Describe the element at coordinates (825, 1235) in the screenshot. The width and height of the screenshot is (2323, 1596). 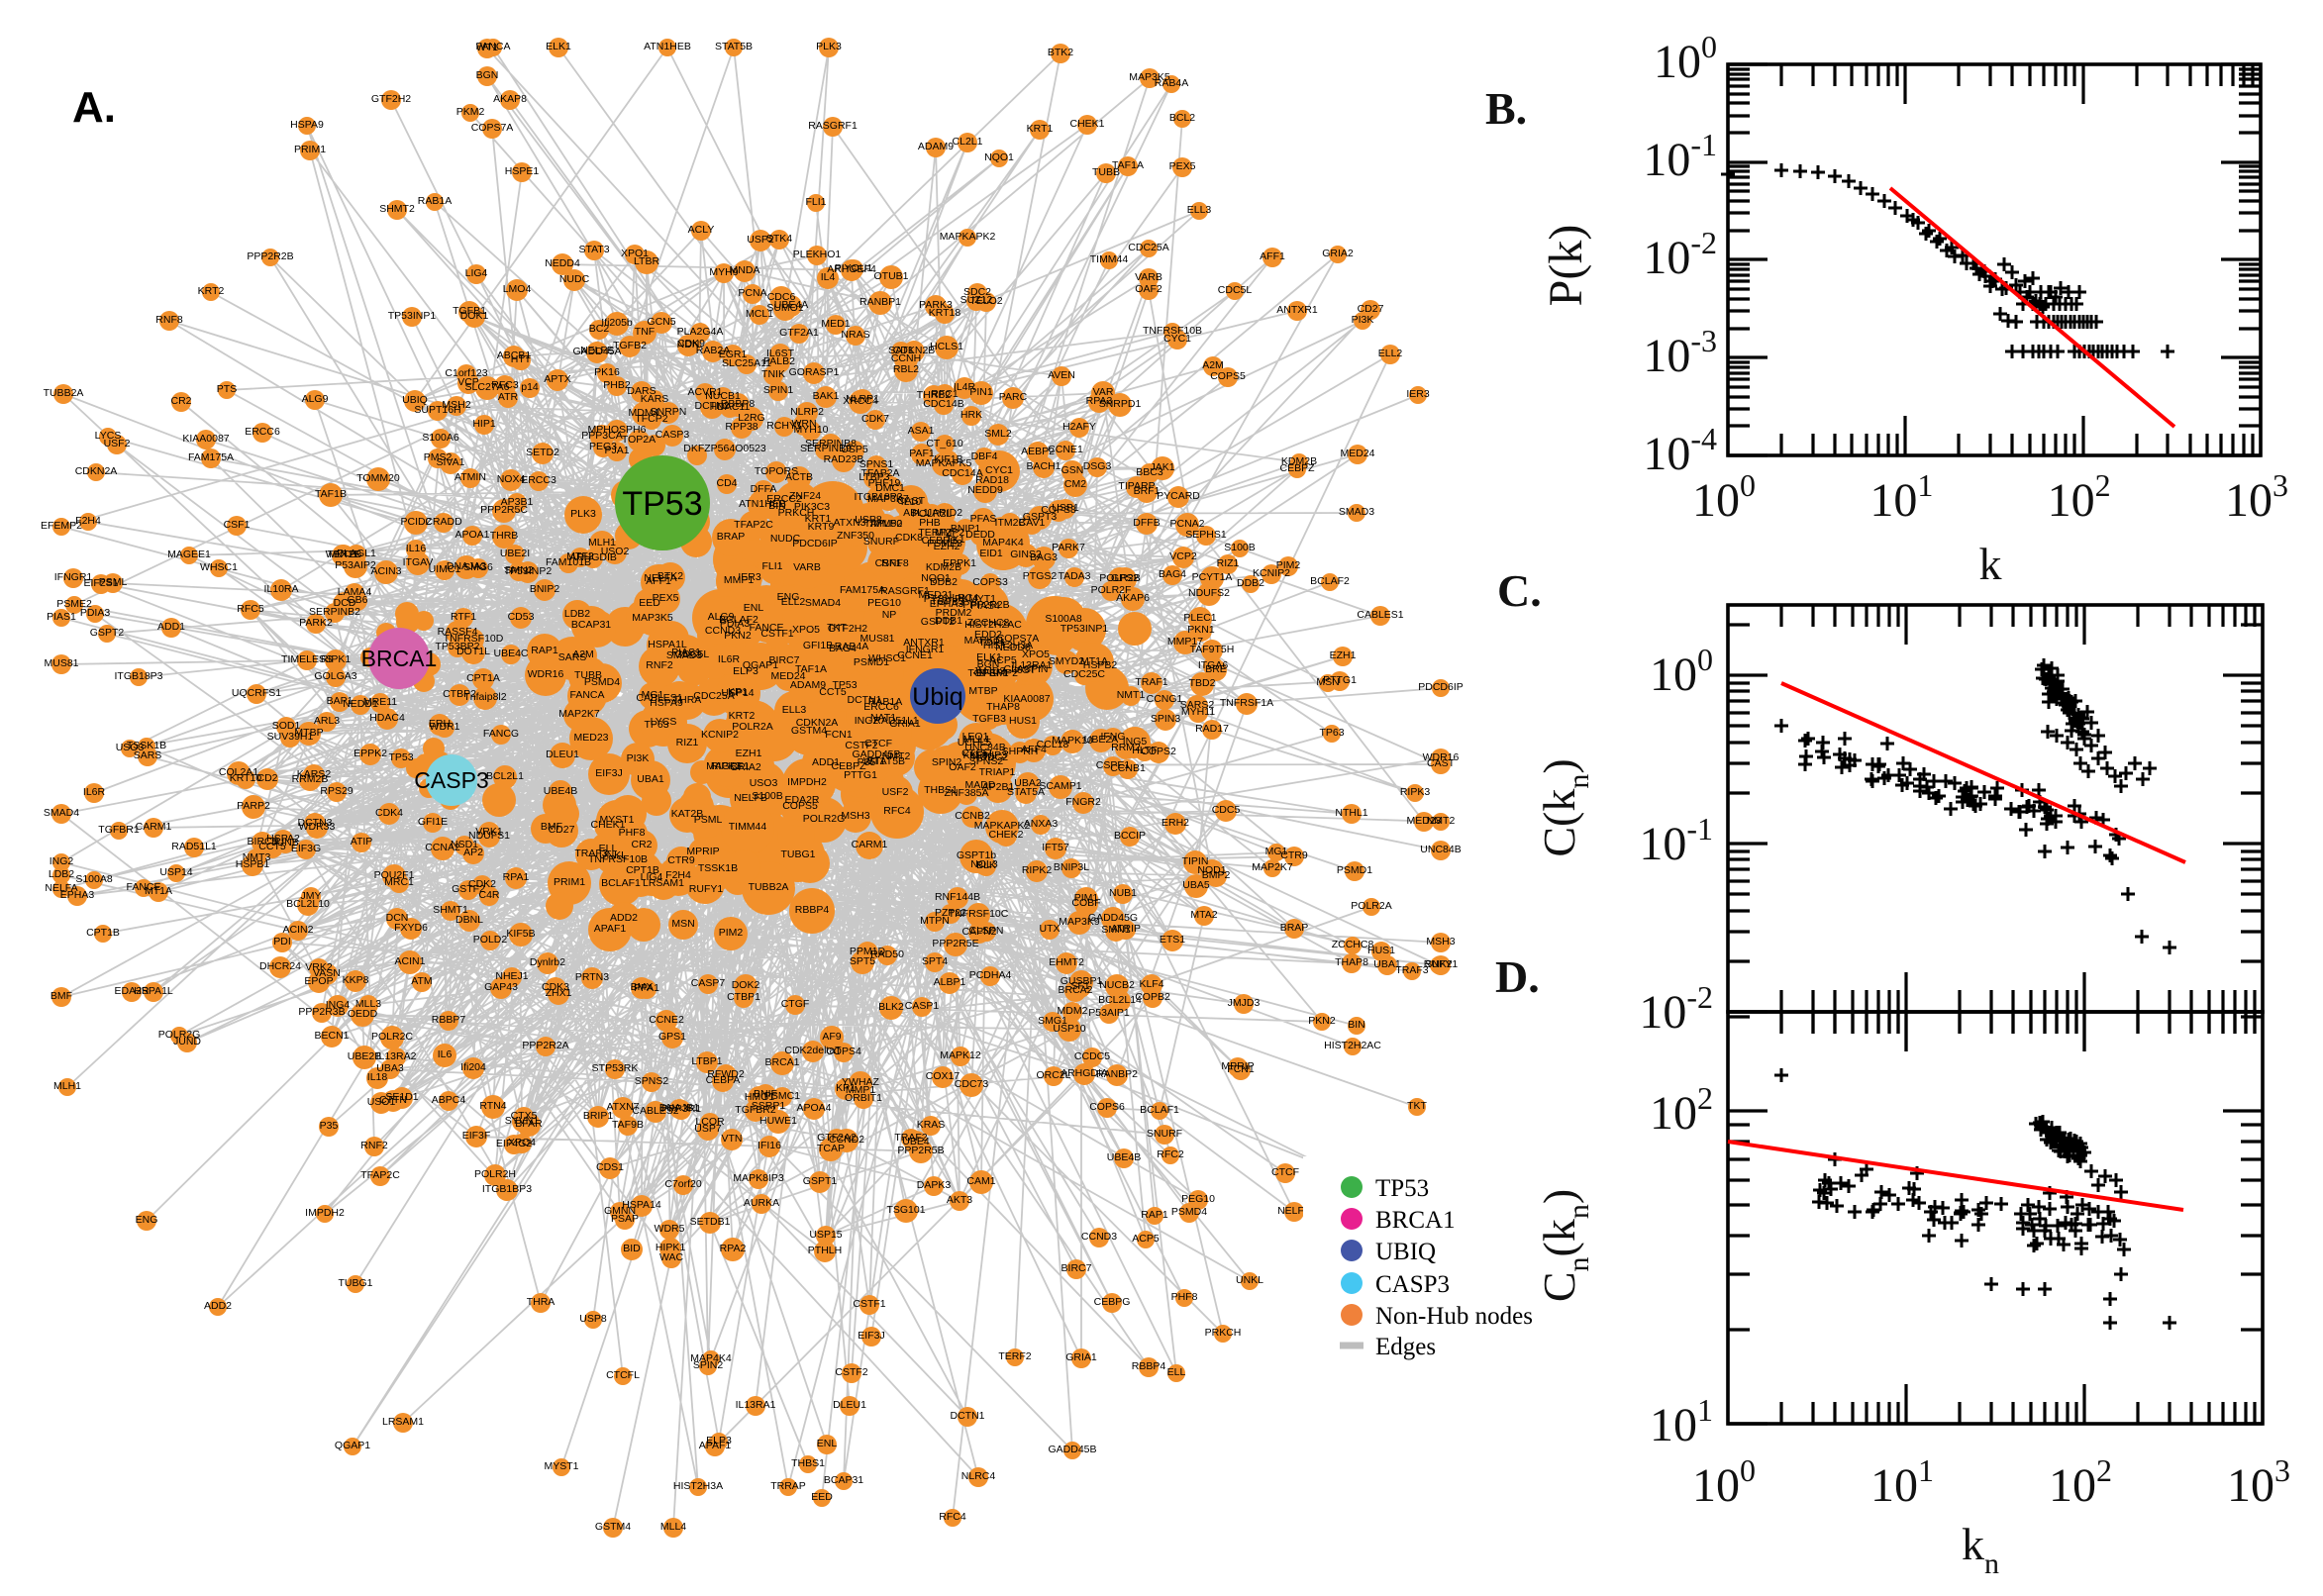
I see `svg-text: USP15` at that location.